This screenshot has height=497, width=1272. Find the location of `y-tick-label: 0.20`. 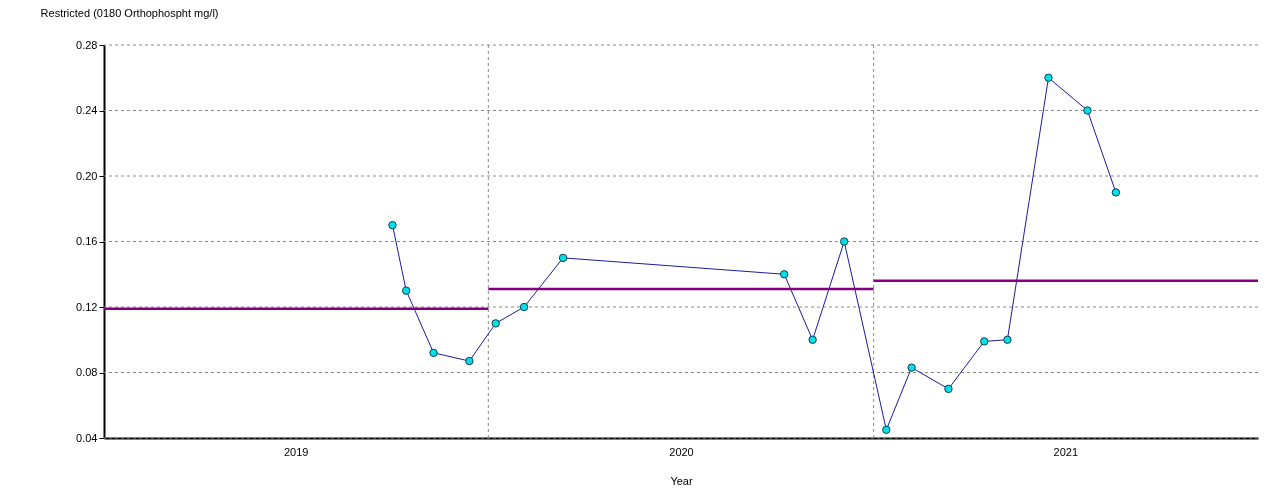

y-tick-label: 0.20 is located at coordinates (87, 175).